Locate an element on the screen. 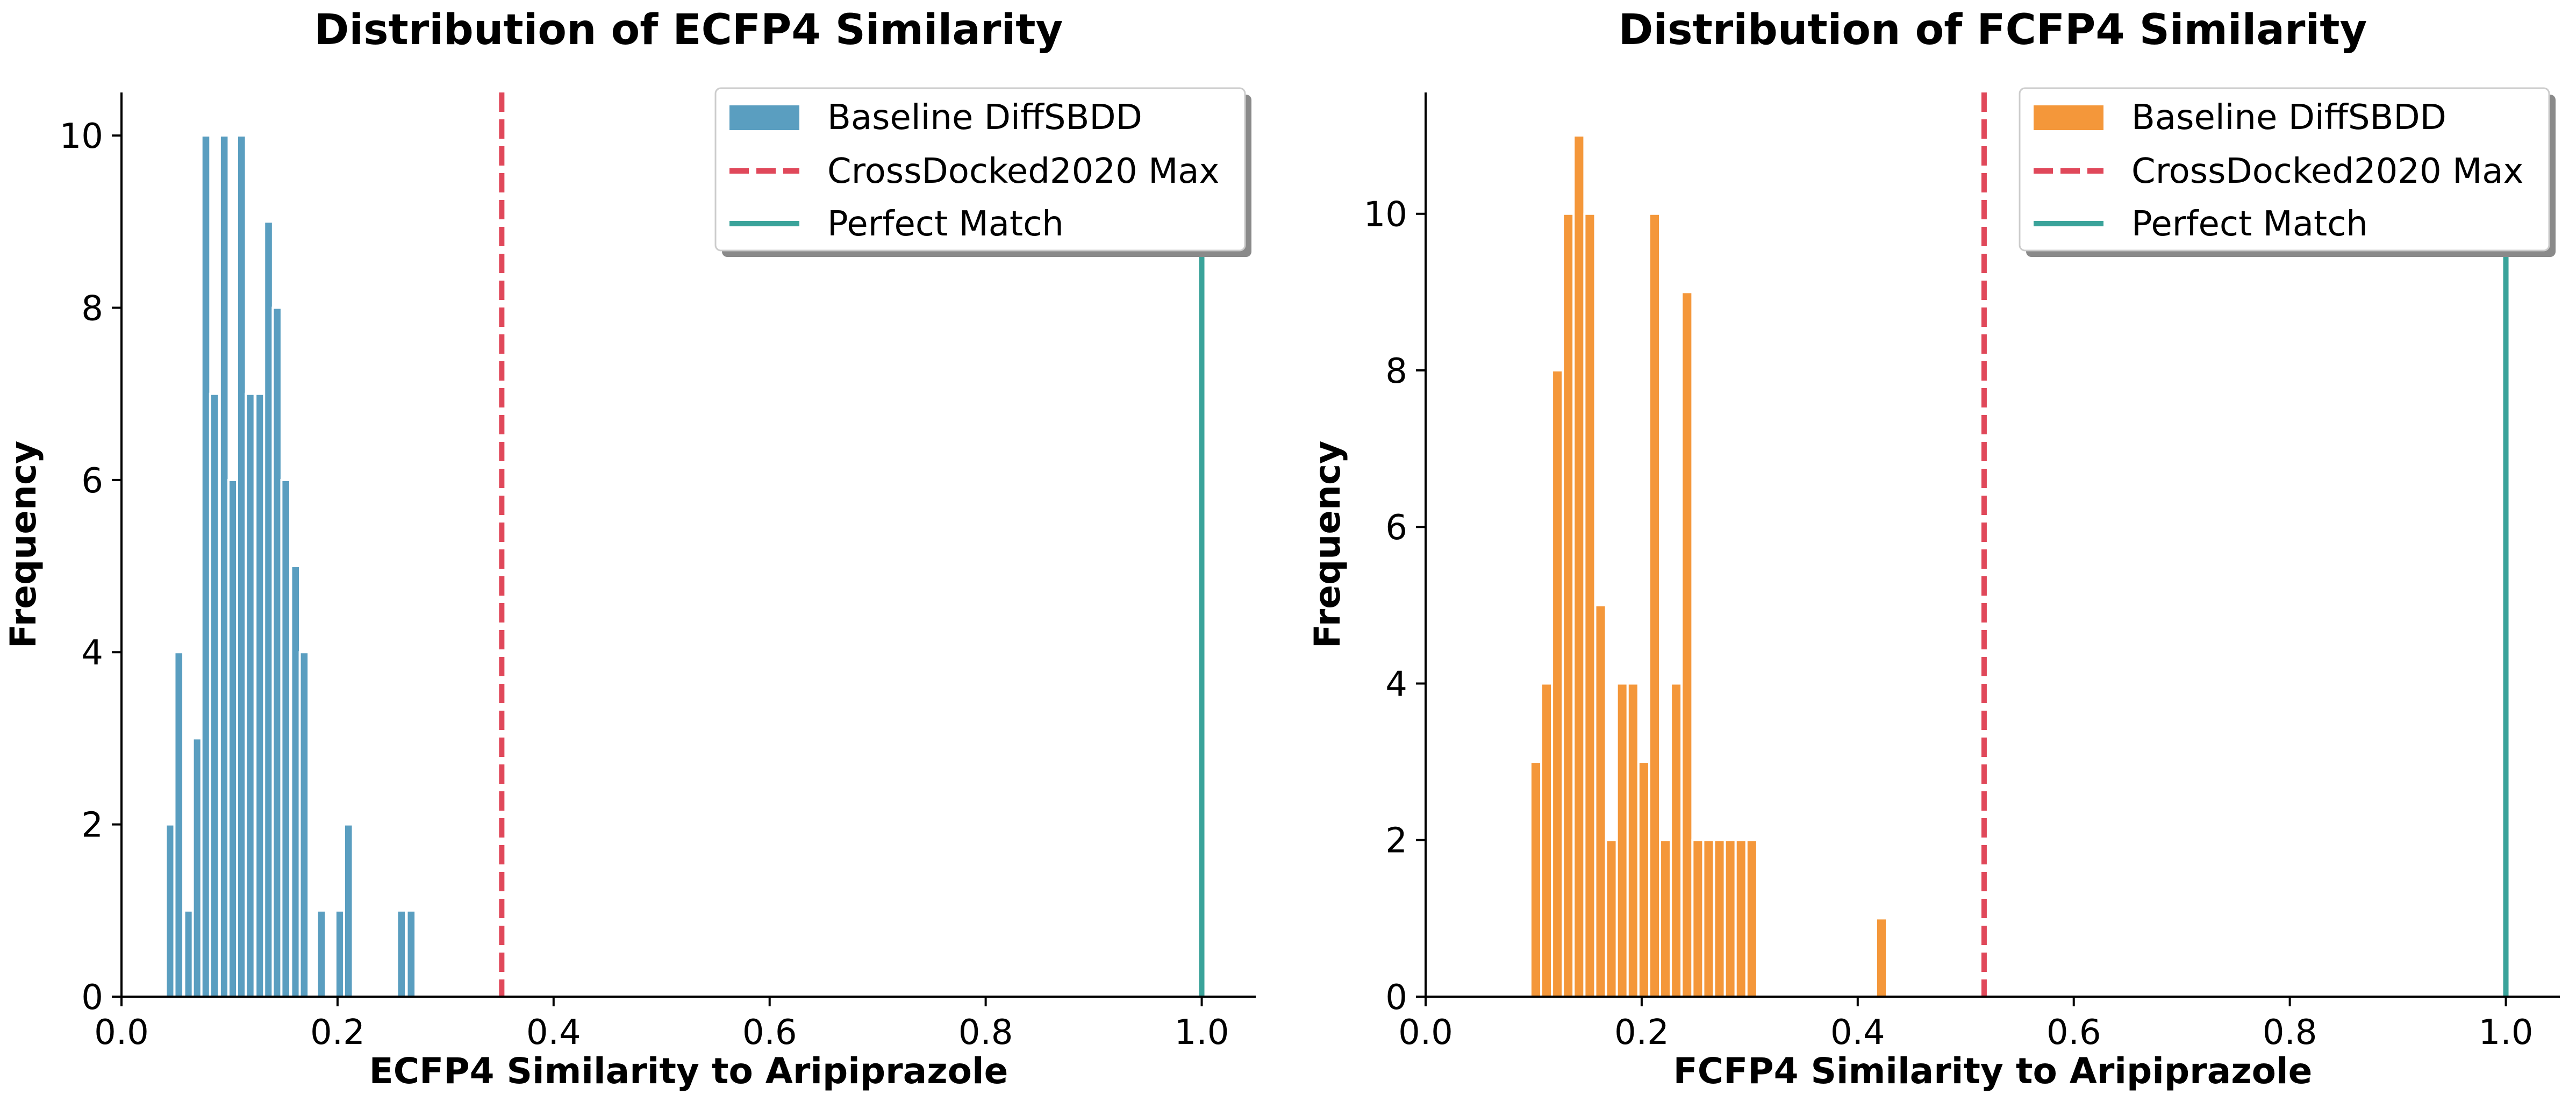 This screenshot has height=1109, width=2576. x-axis-label: ECFP4 Similarity to Aripiprazole is located at coordinates (688, 1071).